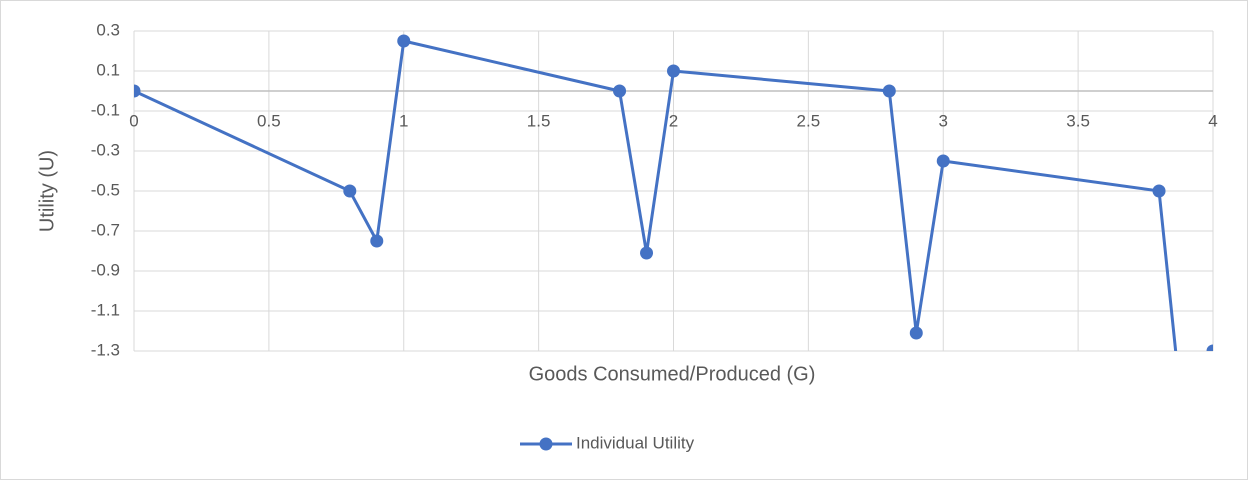 This screenshot has height=481, width=1249. I want to click on y-tick-label: -0.3, so click(105, 149).